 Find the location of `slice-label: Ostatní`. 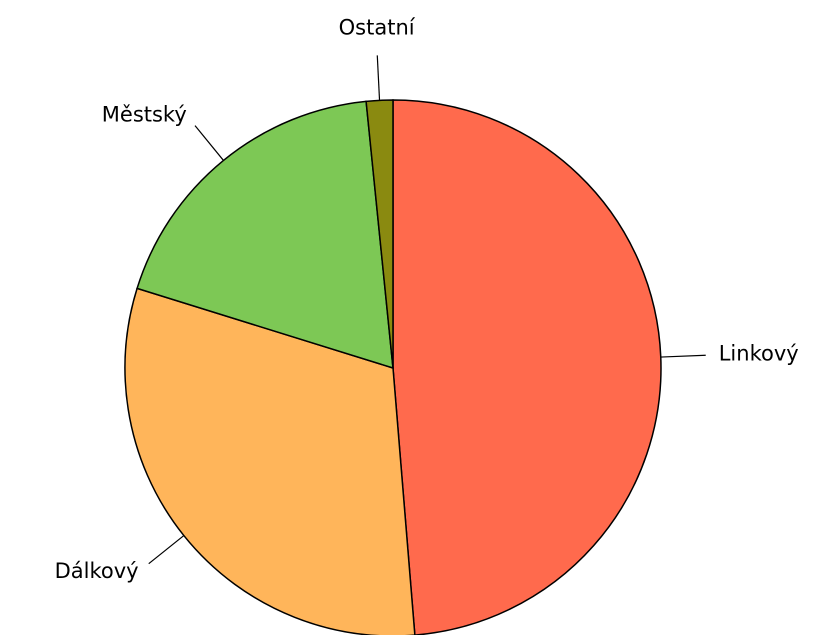

slice-label: Ostatní is located at coordinates (377, 27).